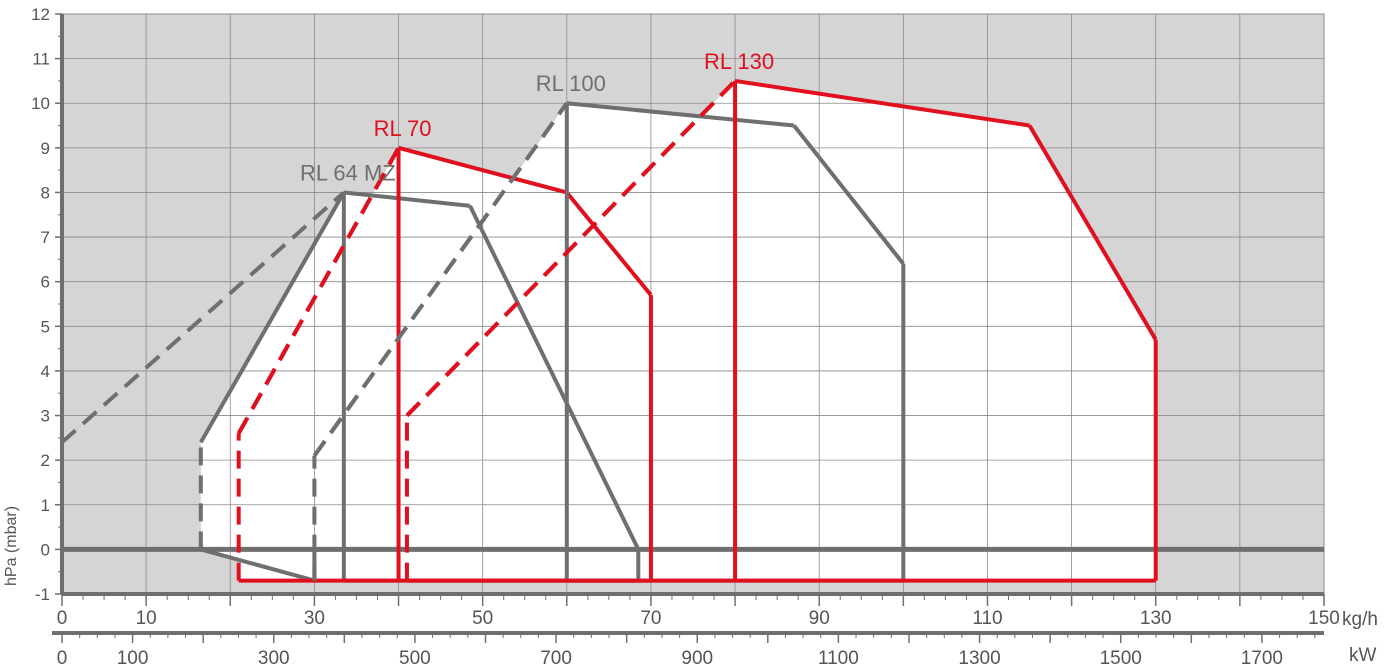  What do you see at coordinates (819, 618) in the screenshot?
I see `x-tick-label-primary: 90` at bounding box center [819, 618].